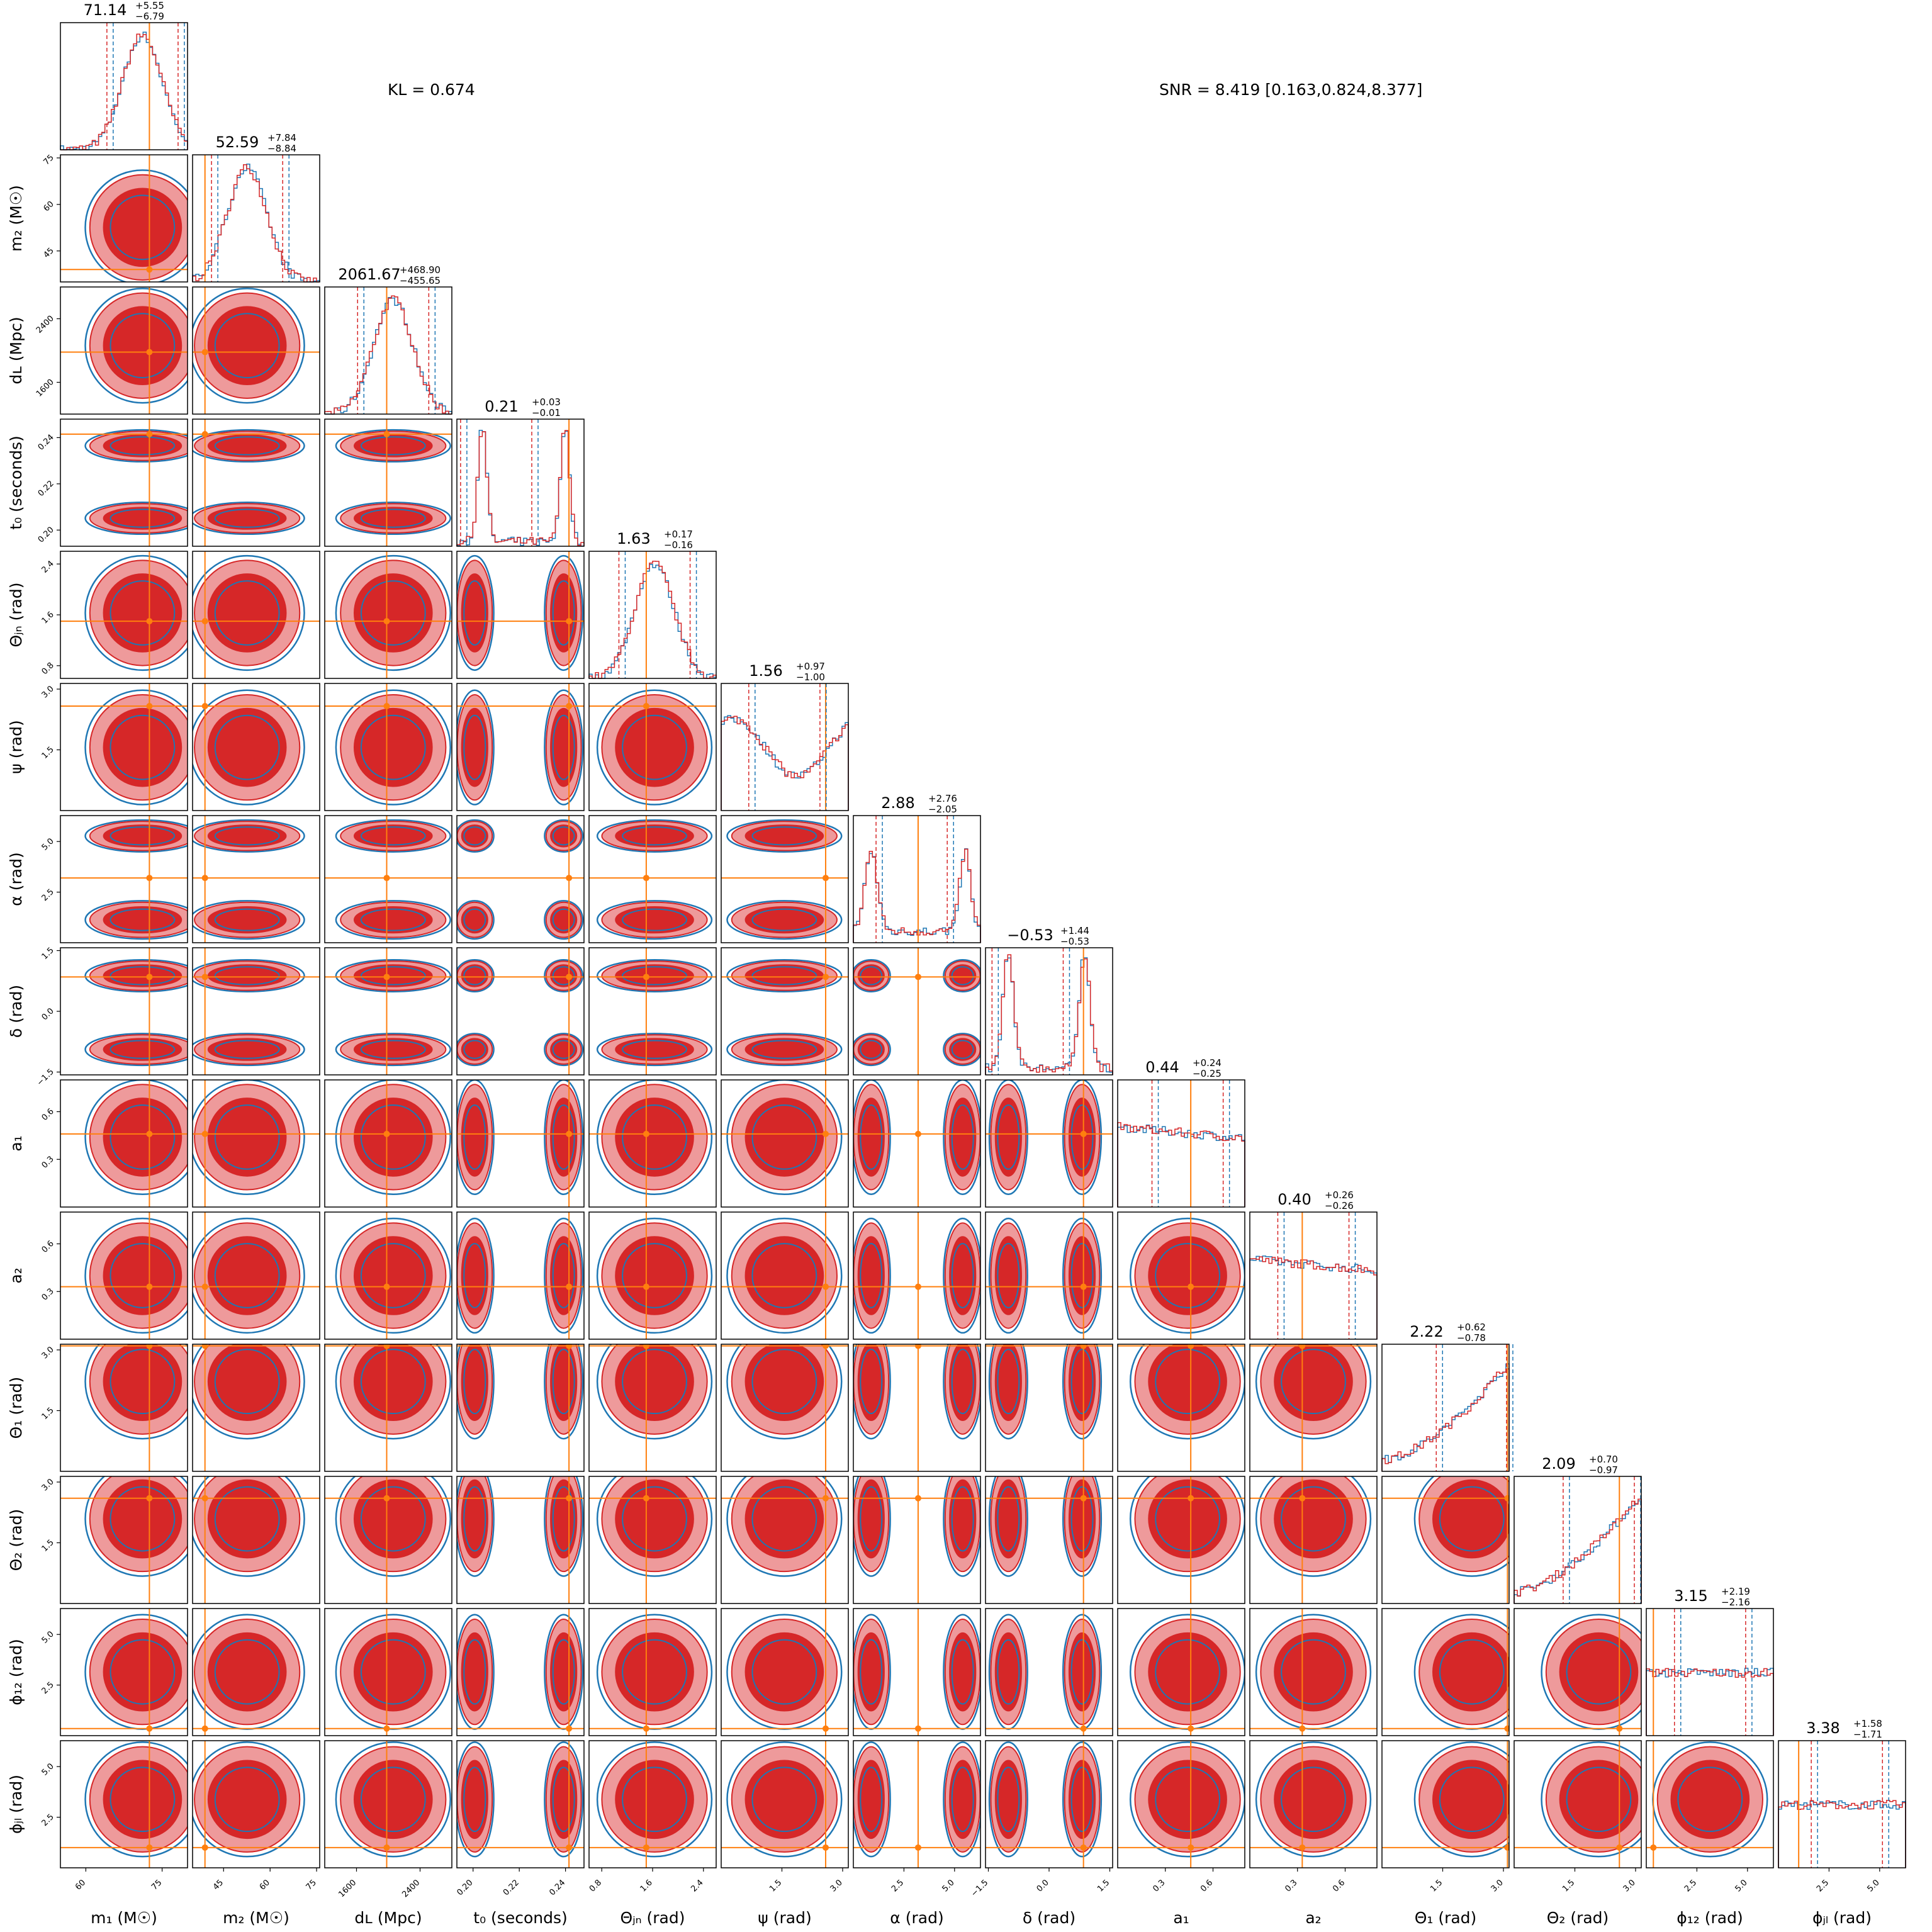  What do you see at coordinates (48, 1688) in the screenshot?
I see `ytick-12-0: 2.5` at bounding box center [48, 1688].